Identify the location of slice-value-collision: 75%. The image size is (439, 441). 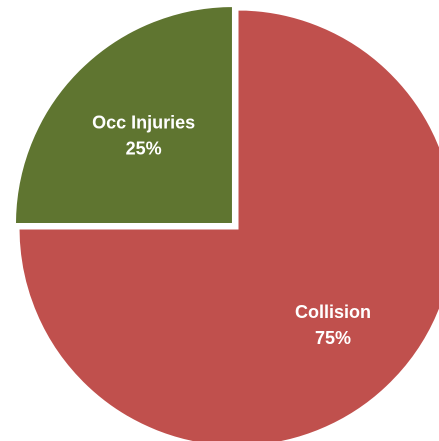
(333, 338).